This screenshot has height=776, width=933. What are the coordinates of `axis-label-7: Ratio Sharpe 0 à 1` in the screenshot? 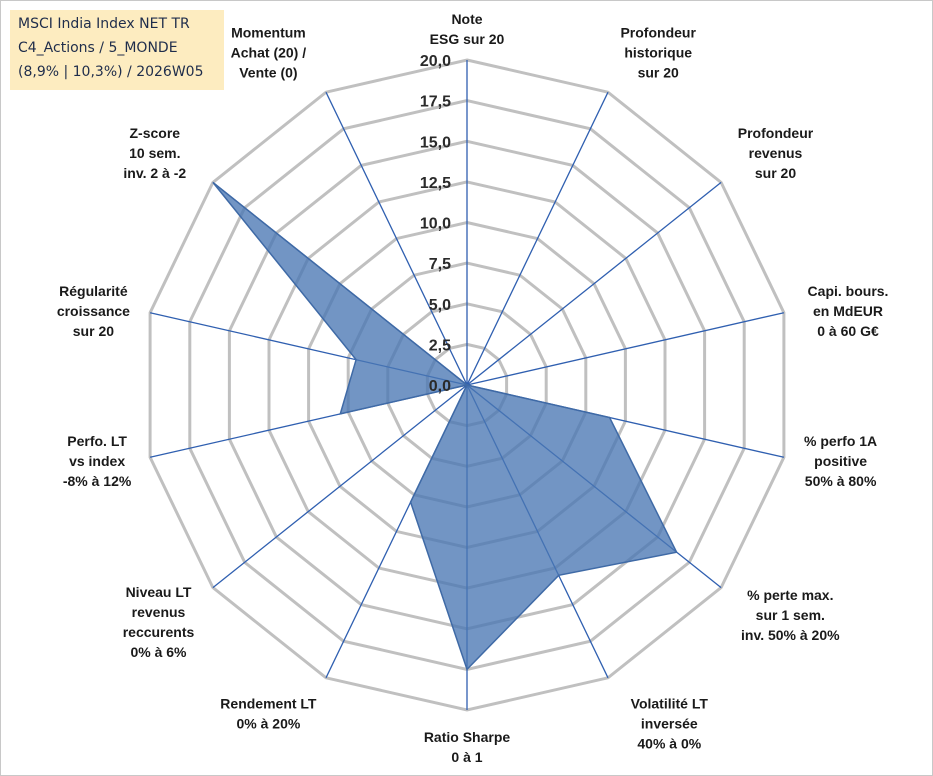 It's located at (467, 747).